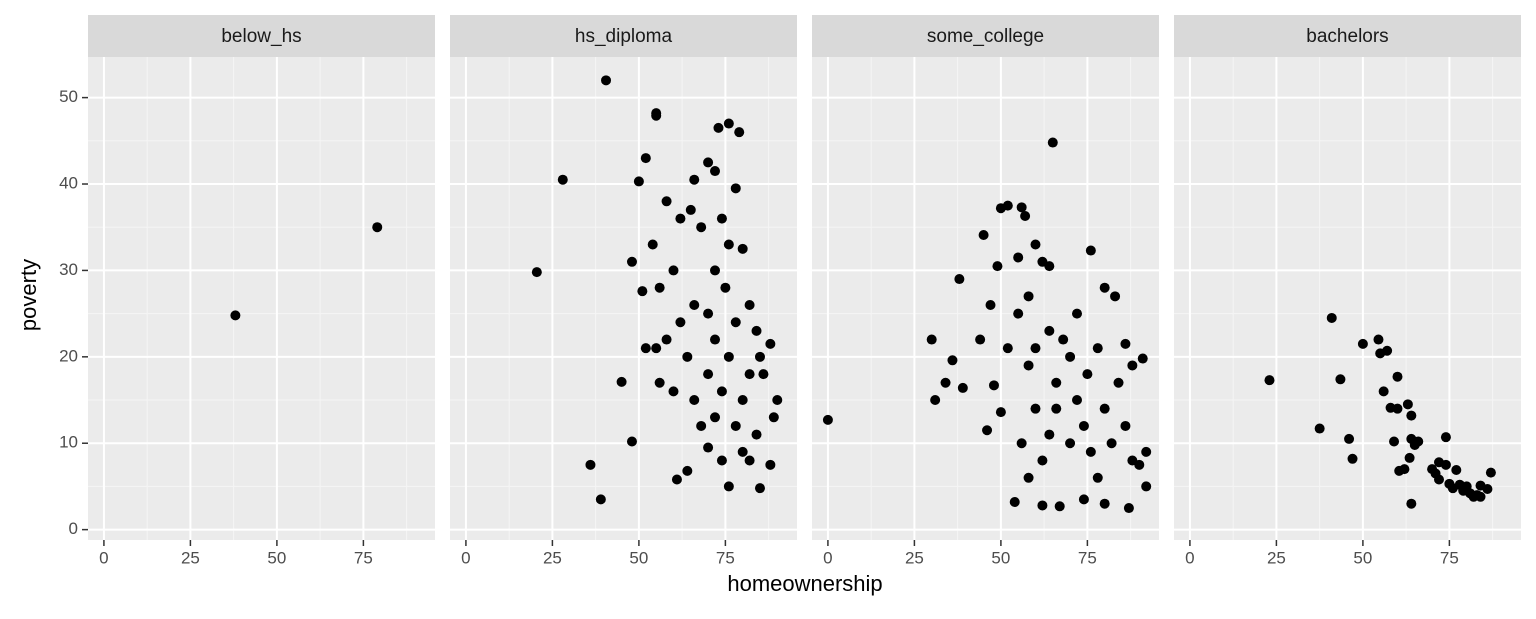  Describe the element at coordinates (28, 295) in the screenshot. I see `y-axis-label: poverty` at that location.